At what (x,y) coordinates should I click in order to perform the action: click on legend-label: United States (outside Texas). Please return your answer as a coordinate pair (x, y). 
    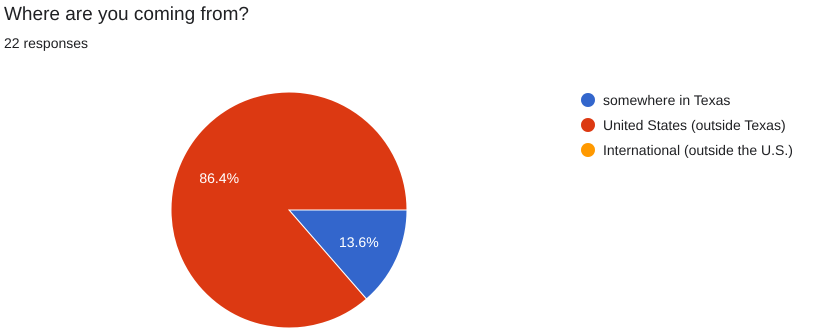
    Looking at the image, I should click on (694, 125).